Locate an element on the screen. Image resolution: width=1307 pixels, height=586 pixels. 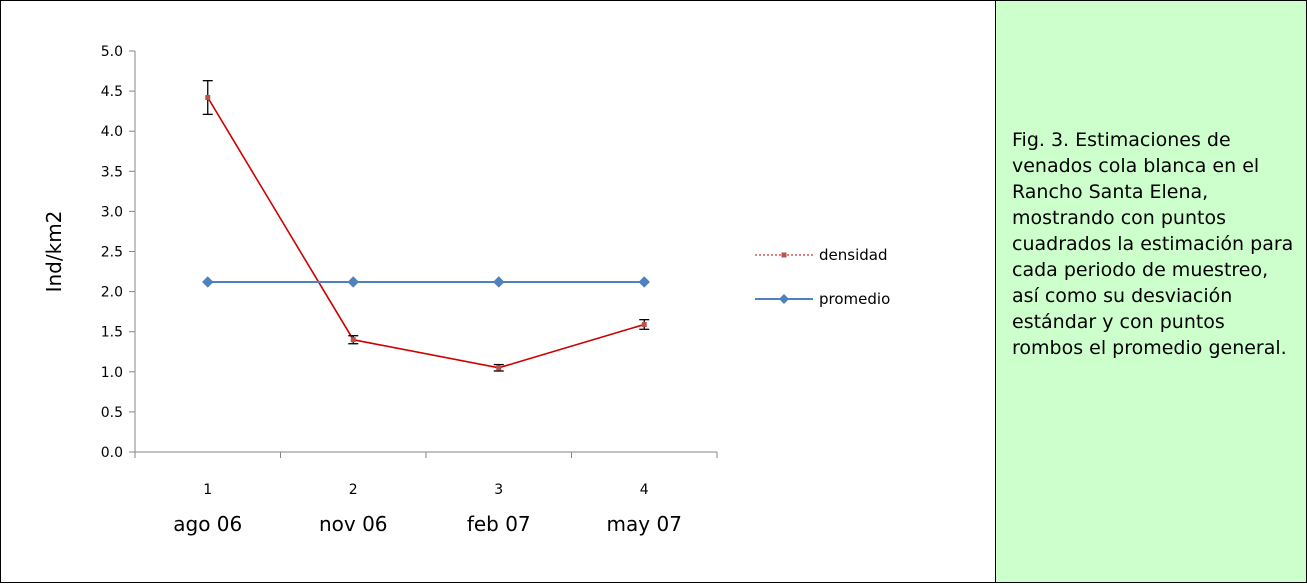
y-tick-label: 1.5 is located at coordinates (112, 333).